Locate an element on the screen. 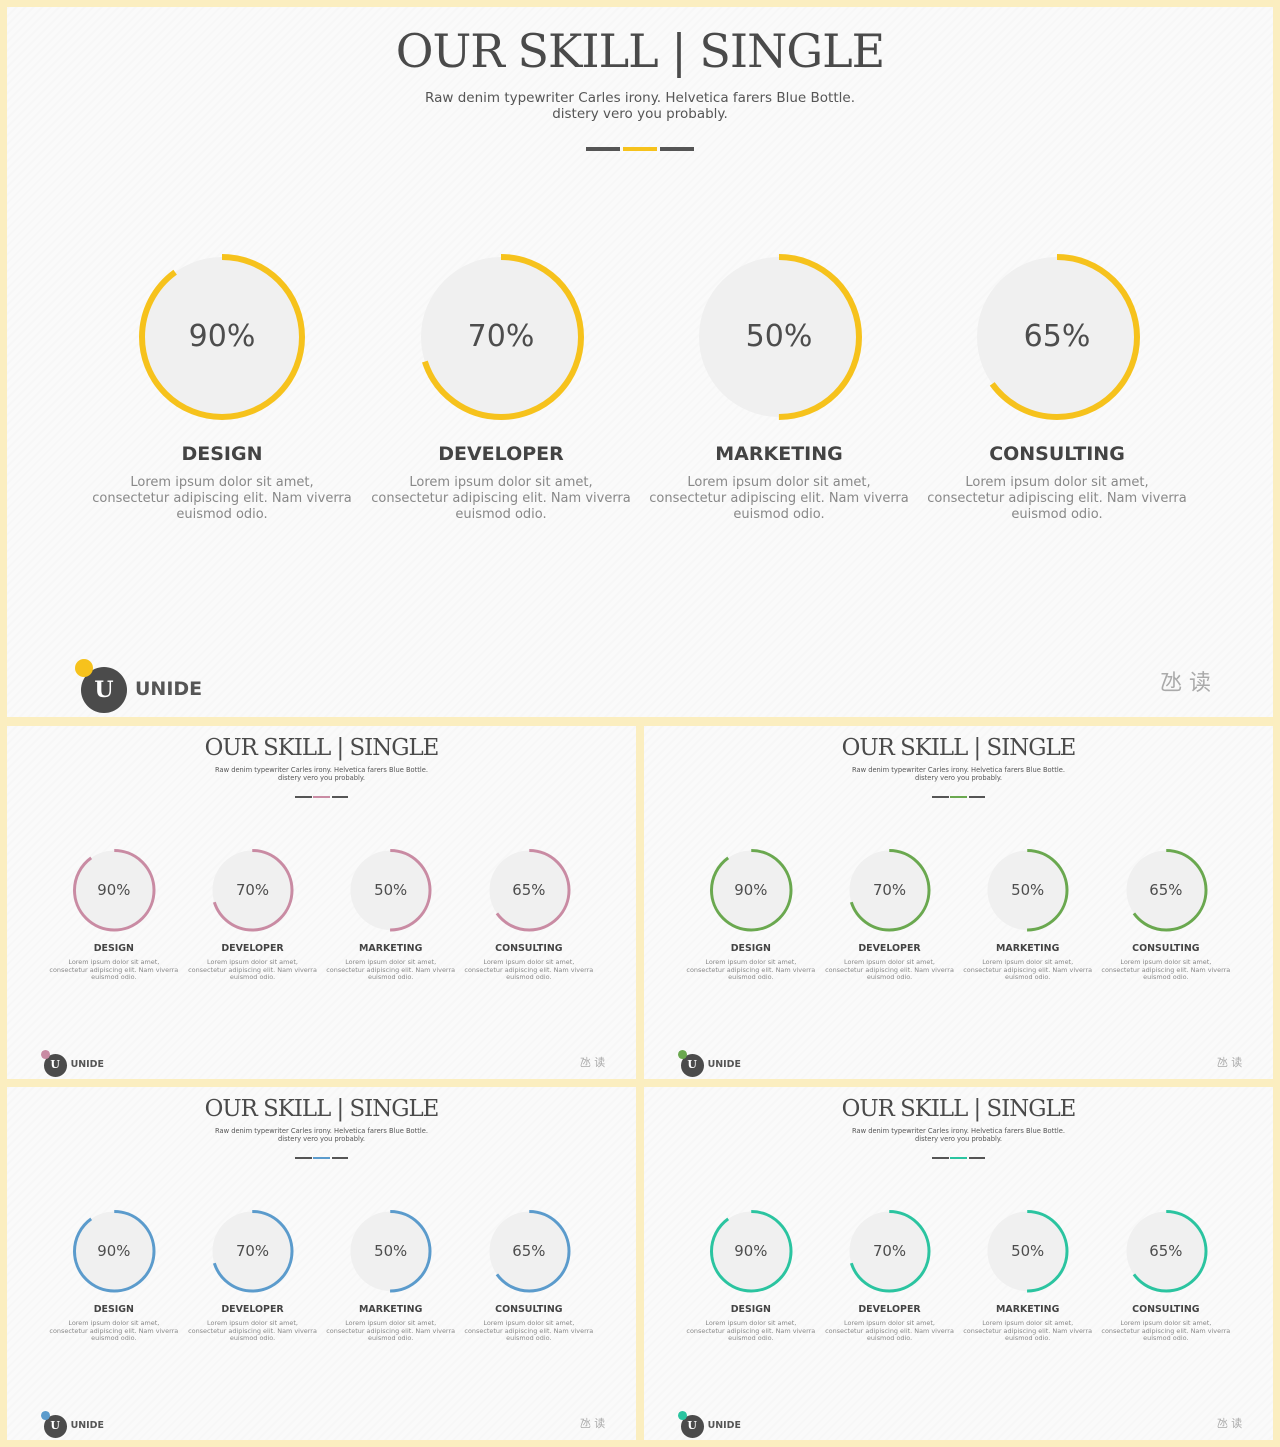 The height and width of the screenshot is (1447, 1280). progress-ring: 90% is located at coordinates (751, 1251).